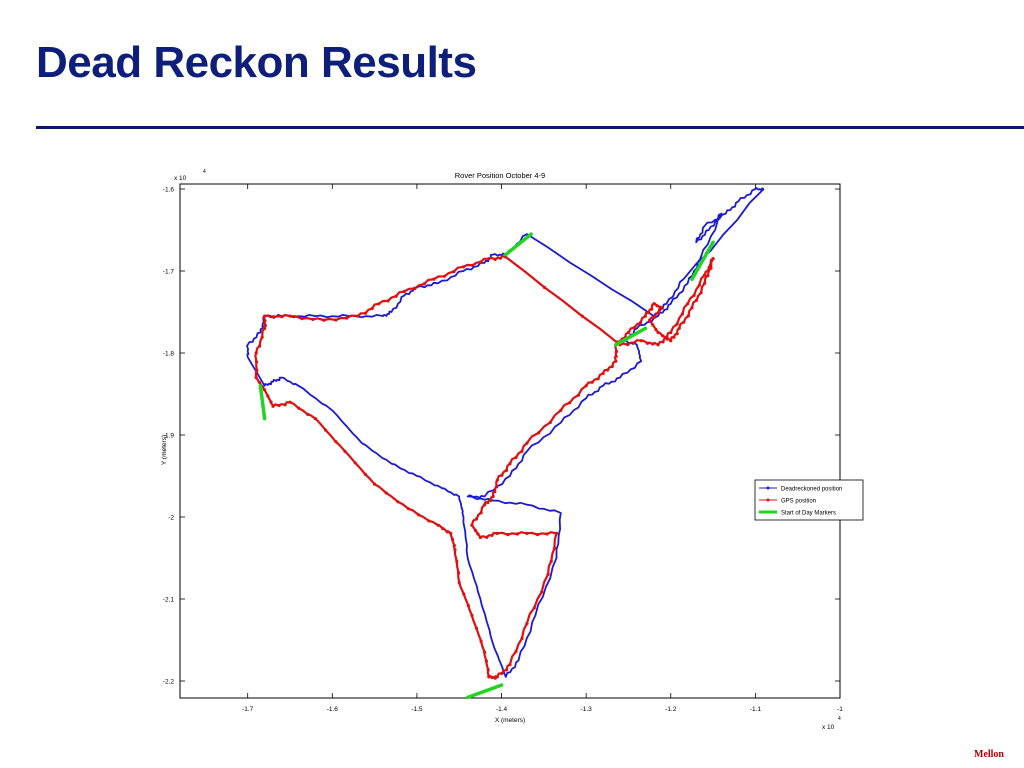 This screenshot has width=1024, height=768. Describe the element at coordinates (171, 518) in the screenshot. I see `y-tick-label: -2` at that location.